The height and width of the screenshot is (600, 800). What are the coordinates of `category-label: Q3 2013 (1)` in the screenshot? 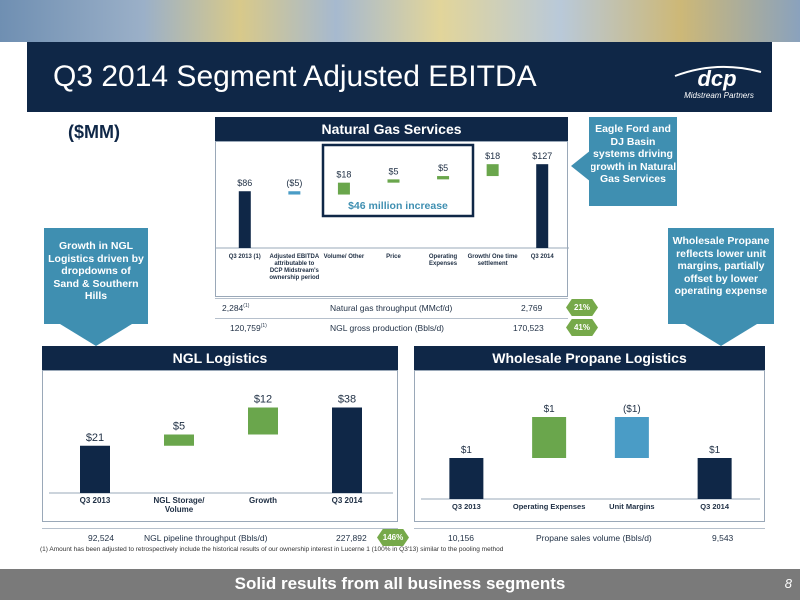 It's located at (245, 257).